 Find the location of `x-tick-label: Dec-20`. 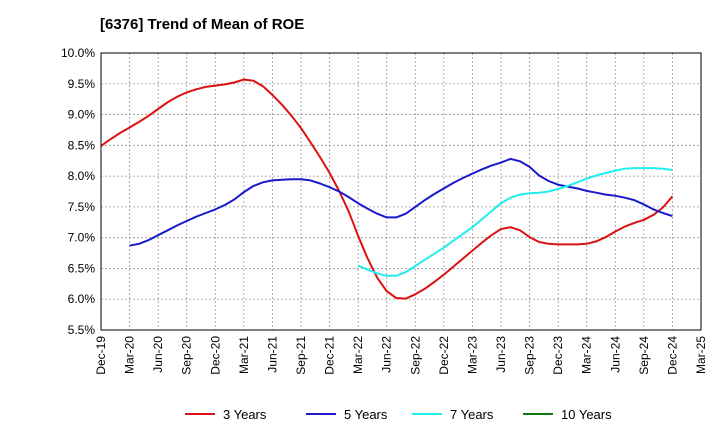

x-tick-label: Dec-20 is located at coordinates (215, 355).